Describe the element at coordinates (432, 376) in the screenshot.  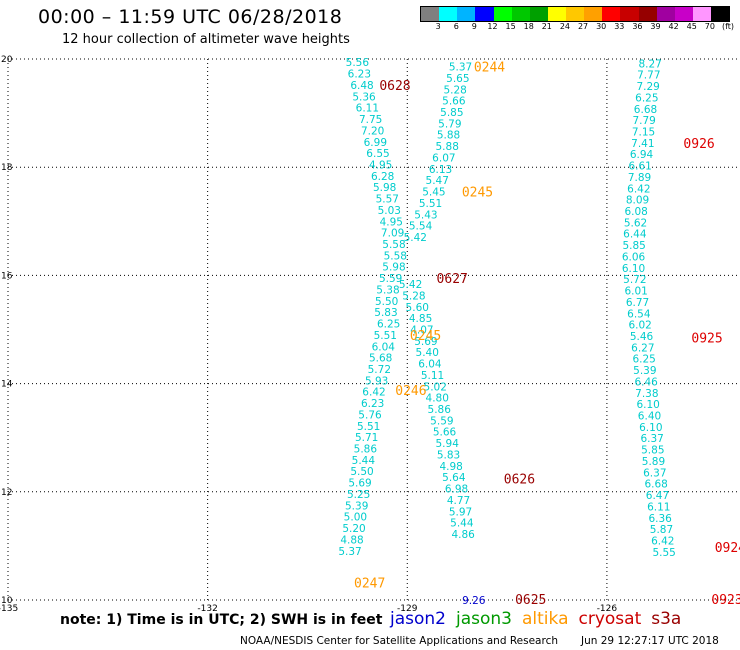
I see `wave-height-value: 5.11` at that location.